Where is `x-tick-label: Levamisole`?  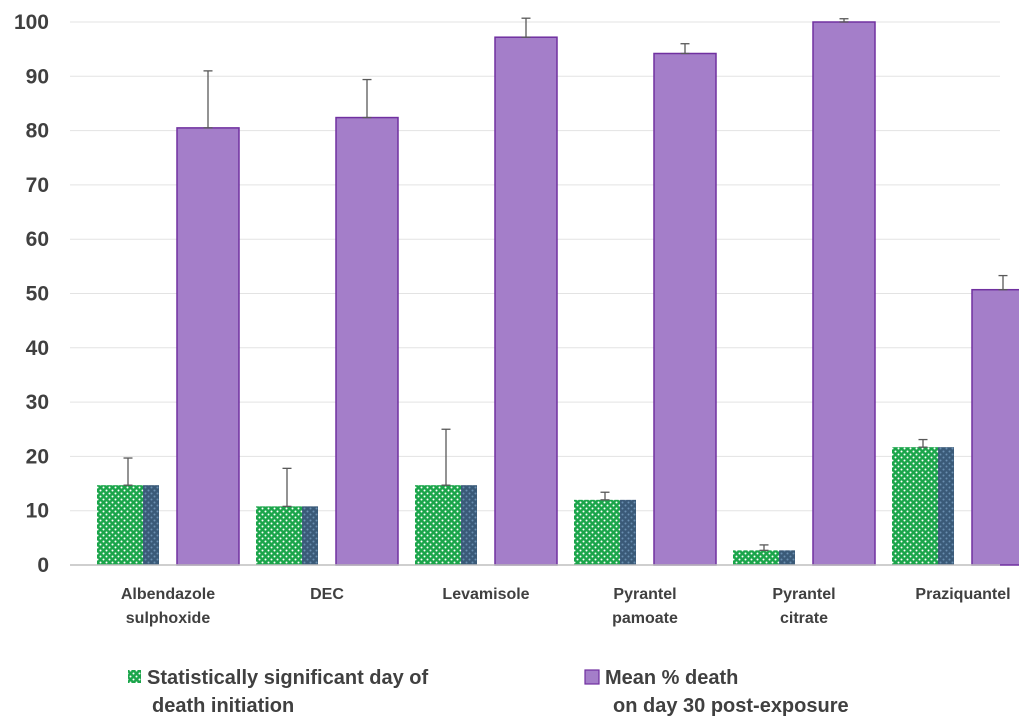
x-tick-label: Levamisole is located at coordinates (485, 594).